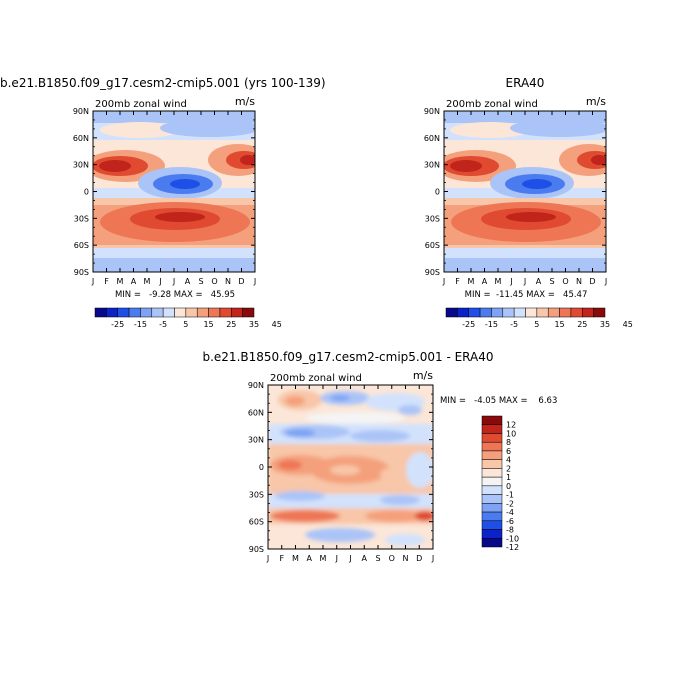  Describe the element at coordinates (492, 104) in the screenshot. I see `panel-era40-subtitle: 200mb zonal wind` at that location.